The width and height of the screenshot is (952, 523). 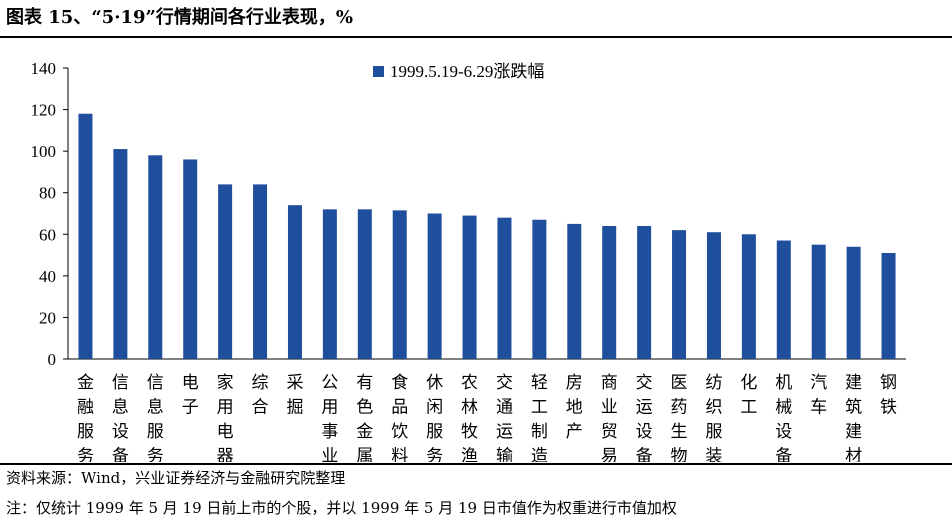 I want to click on x-category-label: 信息设备, so click(x=120, y=417).